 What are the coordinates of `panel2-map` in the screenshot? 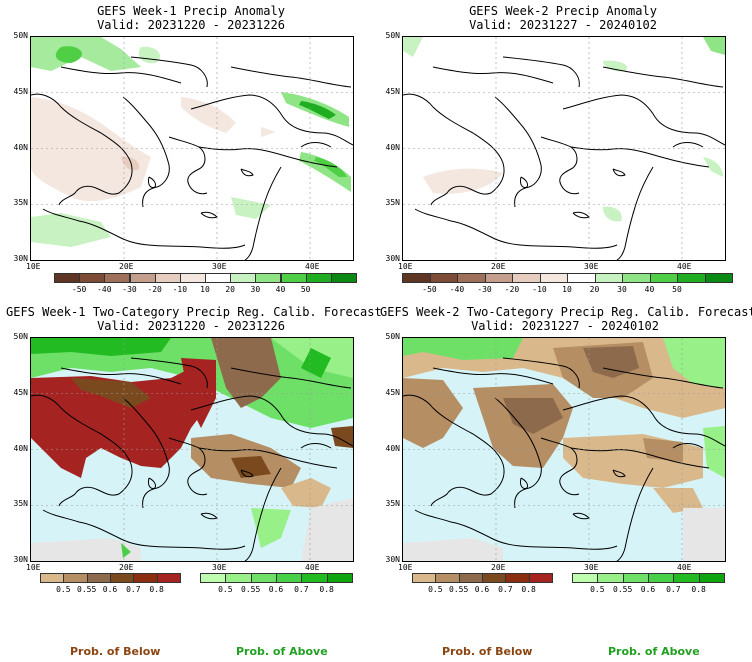 It's located at (564, 148).